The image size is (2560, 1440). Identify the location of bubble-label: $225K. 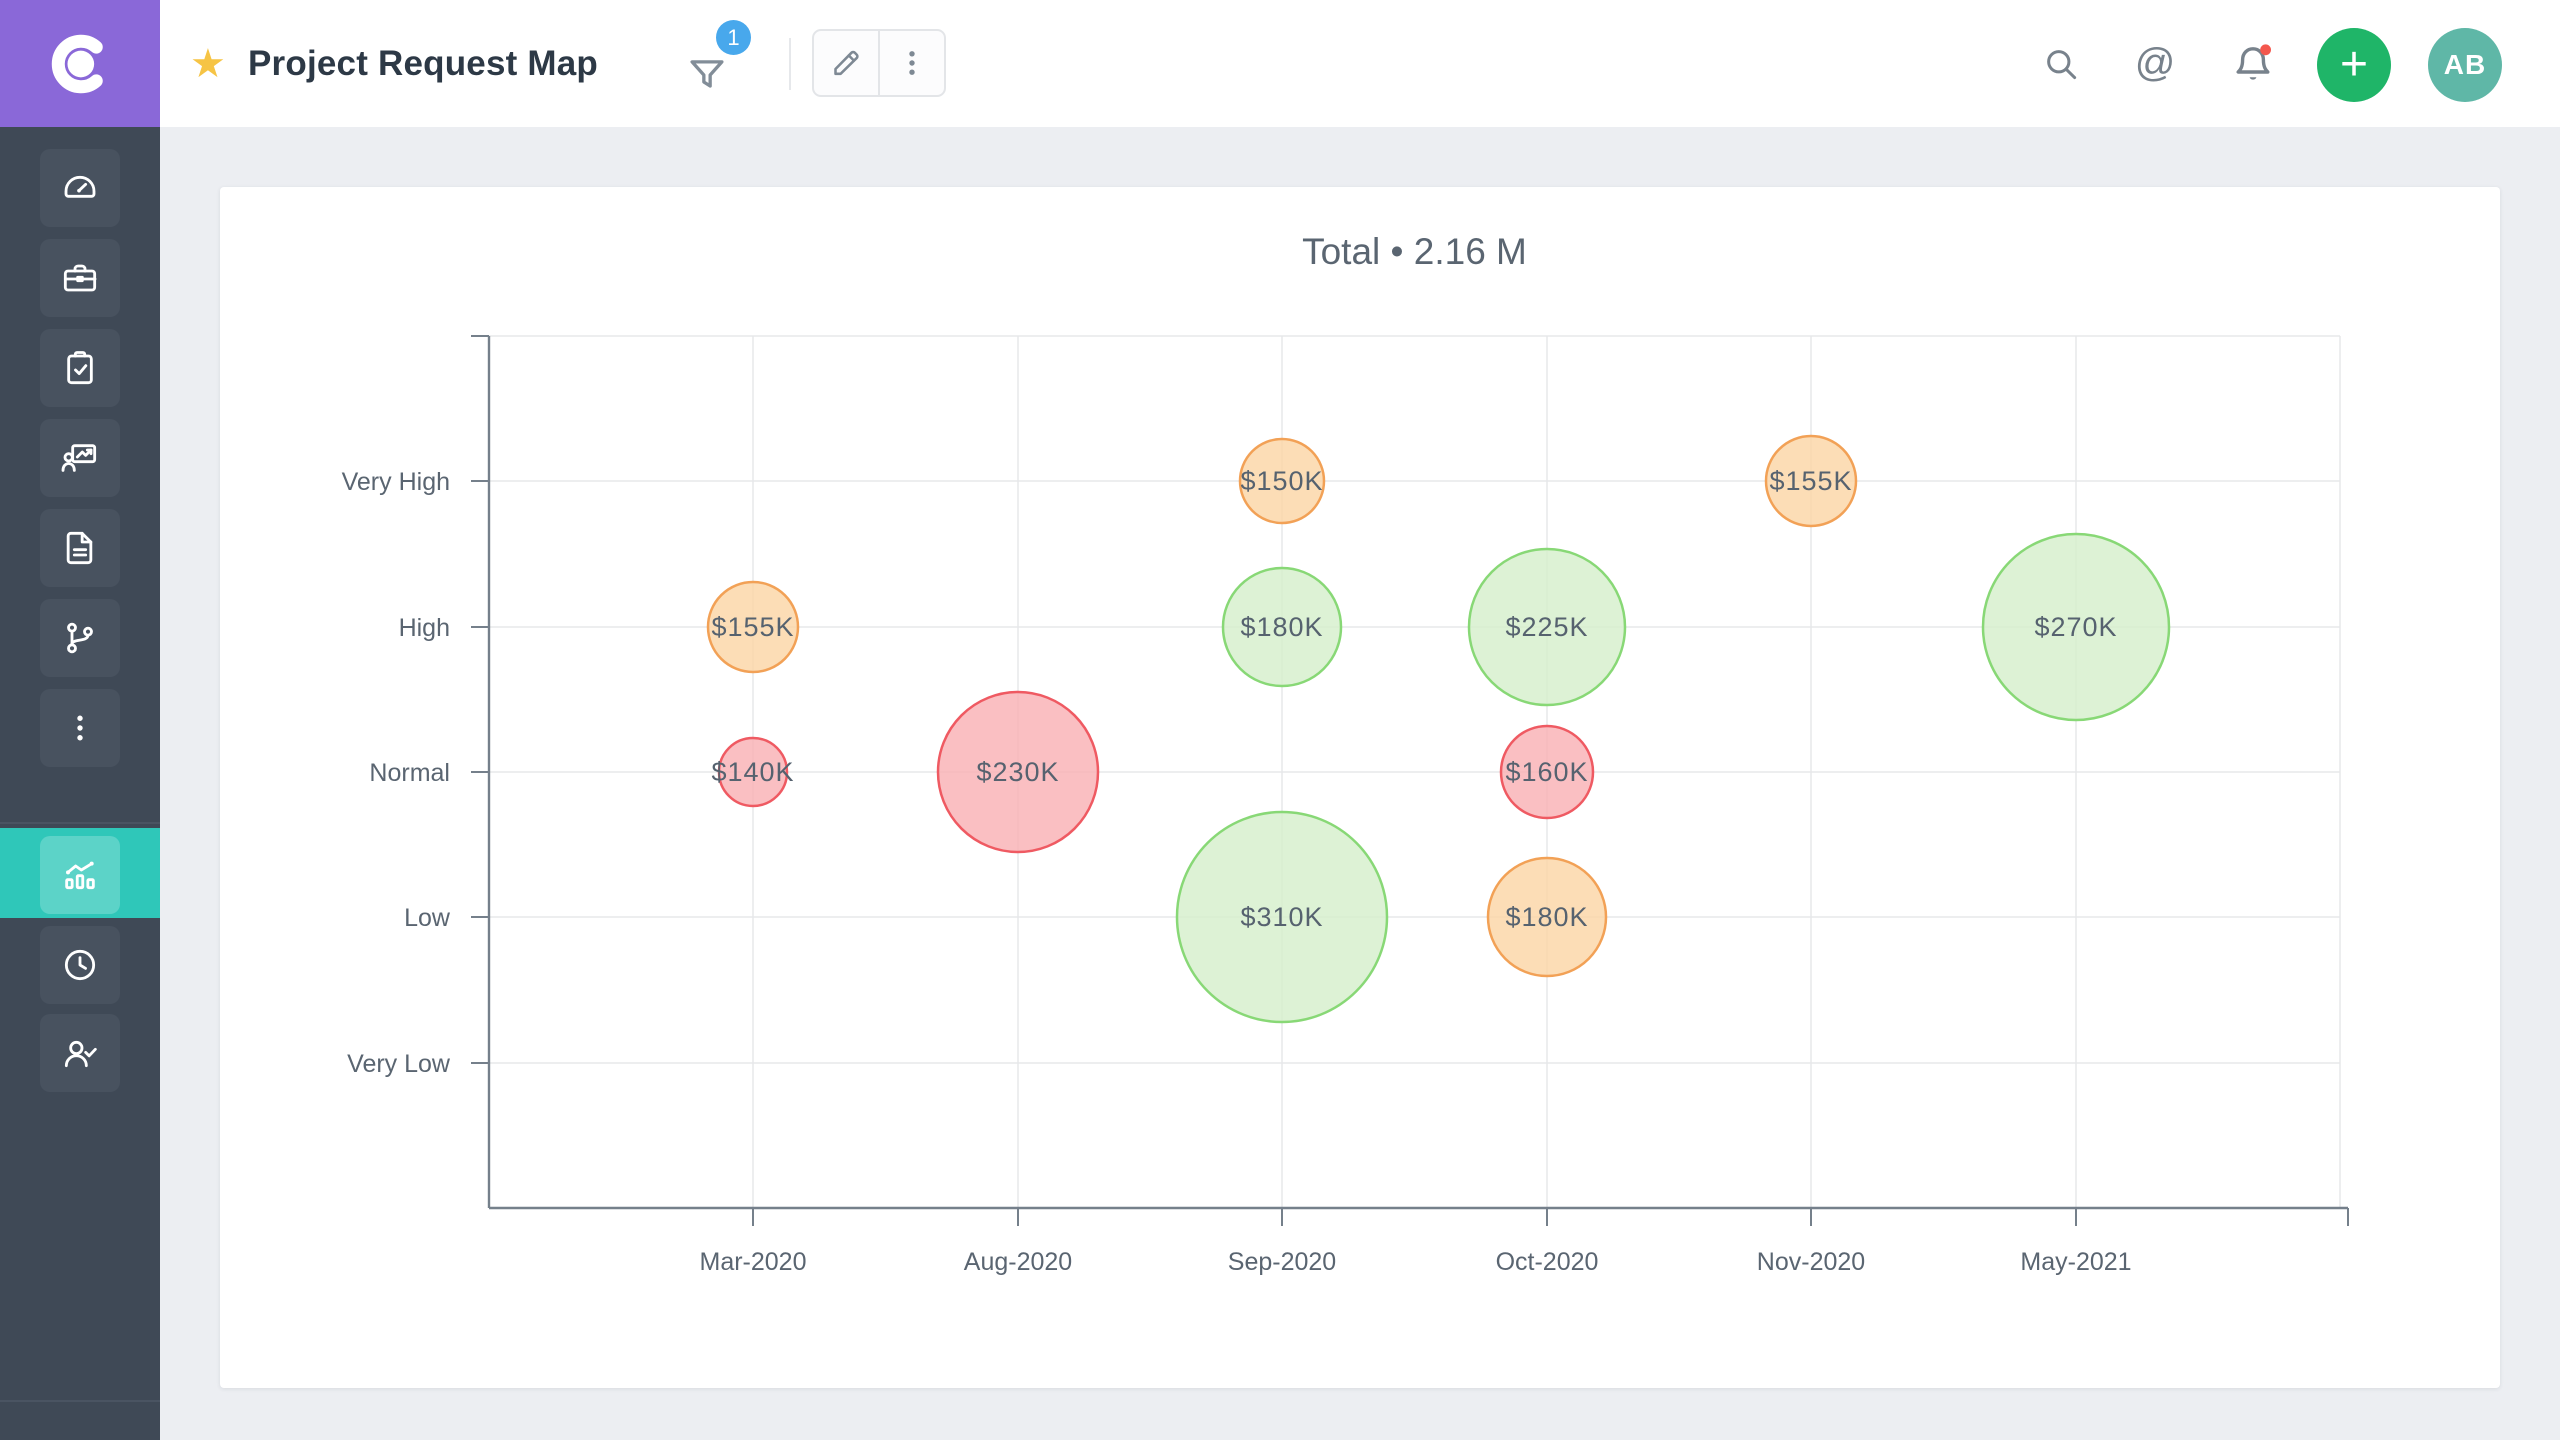
(1546, 627).